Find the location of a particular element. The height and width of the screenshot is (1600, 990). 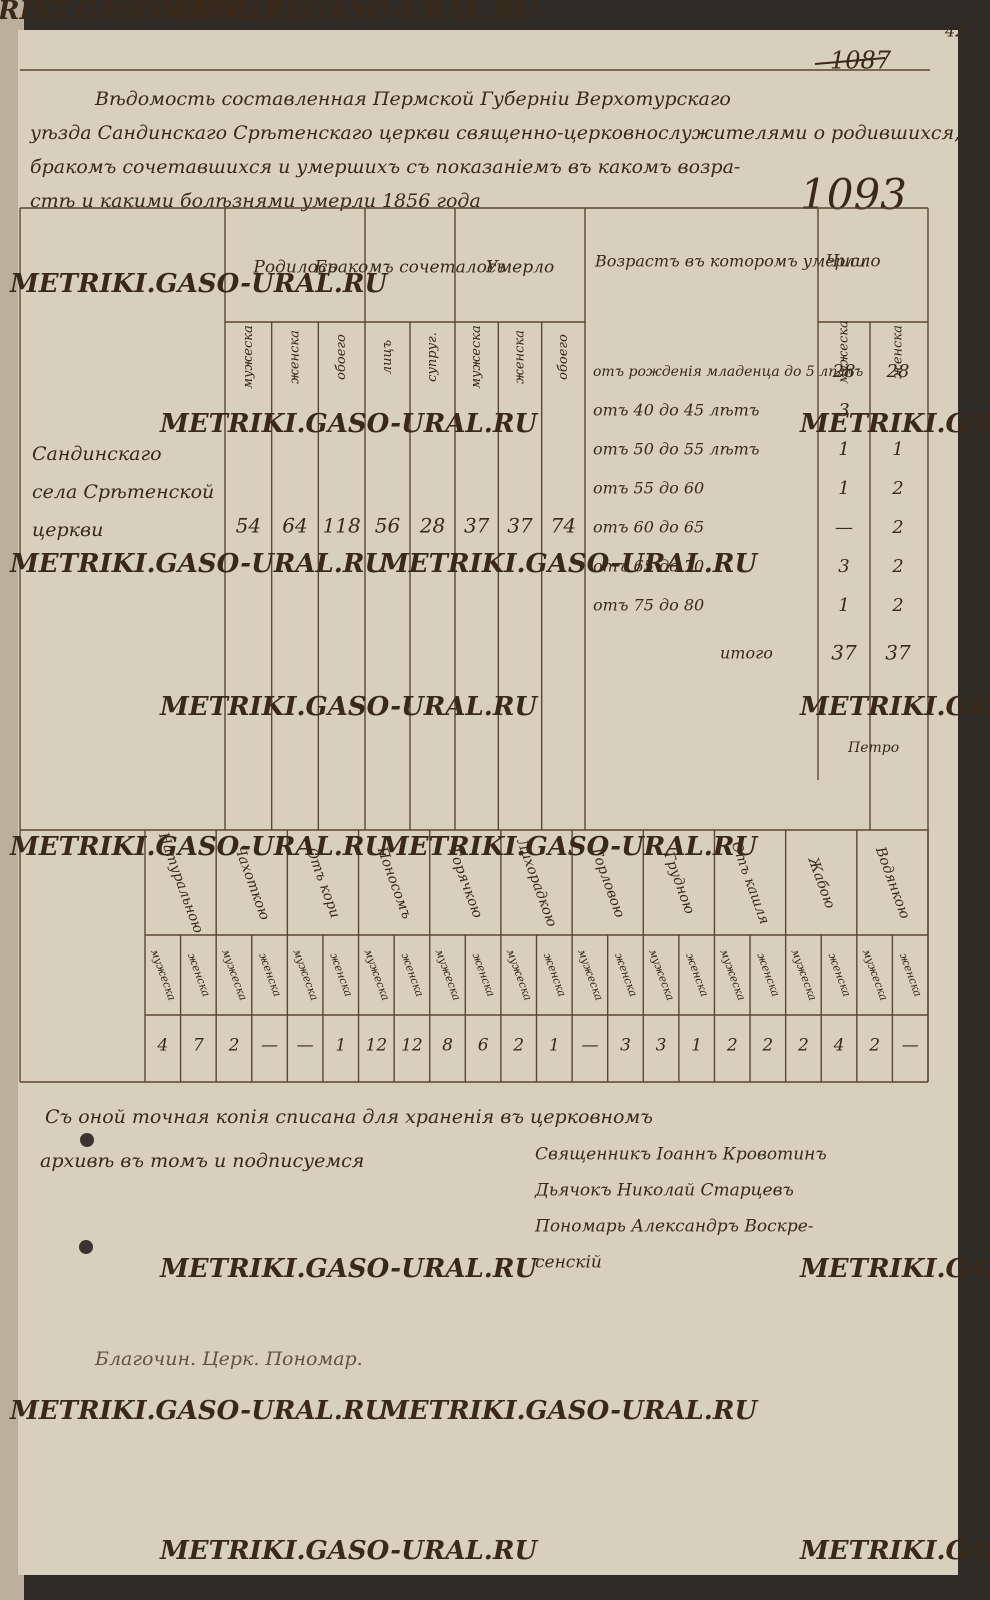

total-female: 37 is located at coordinates (898, 653).